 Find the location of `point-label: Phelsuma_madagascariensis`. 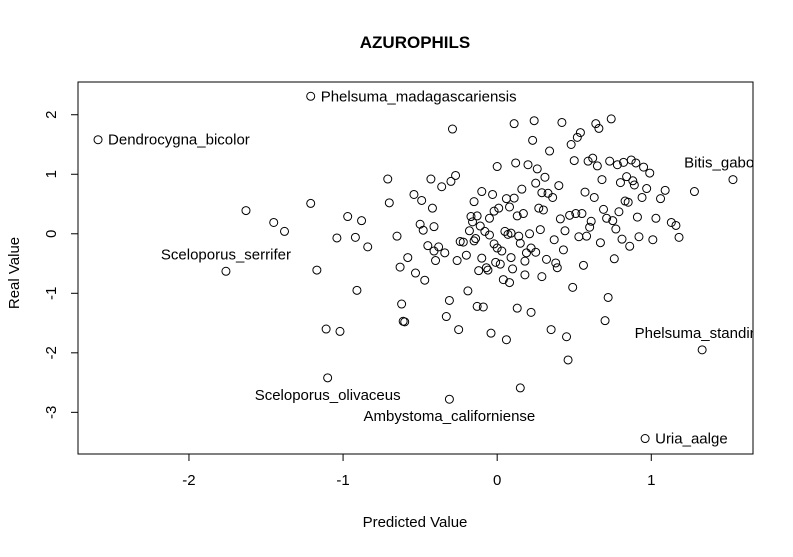

point-label: Phelsuma_madagascariensis is located at coordinates (419, 96).